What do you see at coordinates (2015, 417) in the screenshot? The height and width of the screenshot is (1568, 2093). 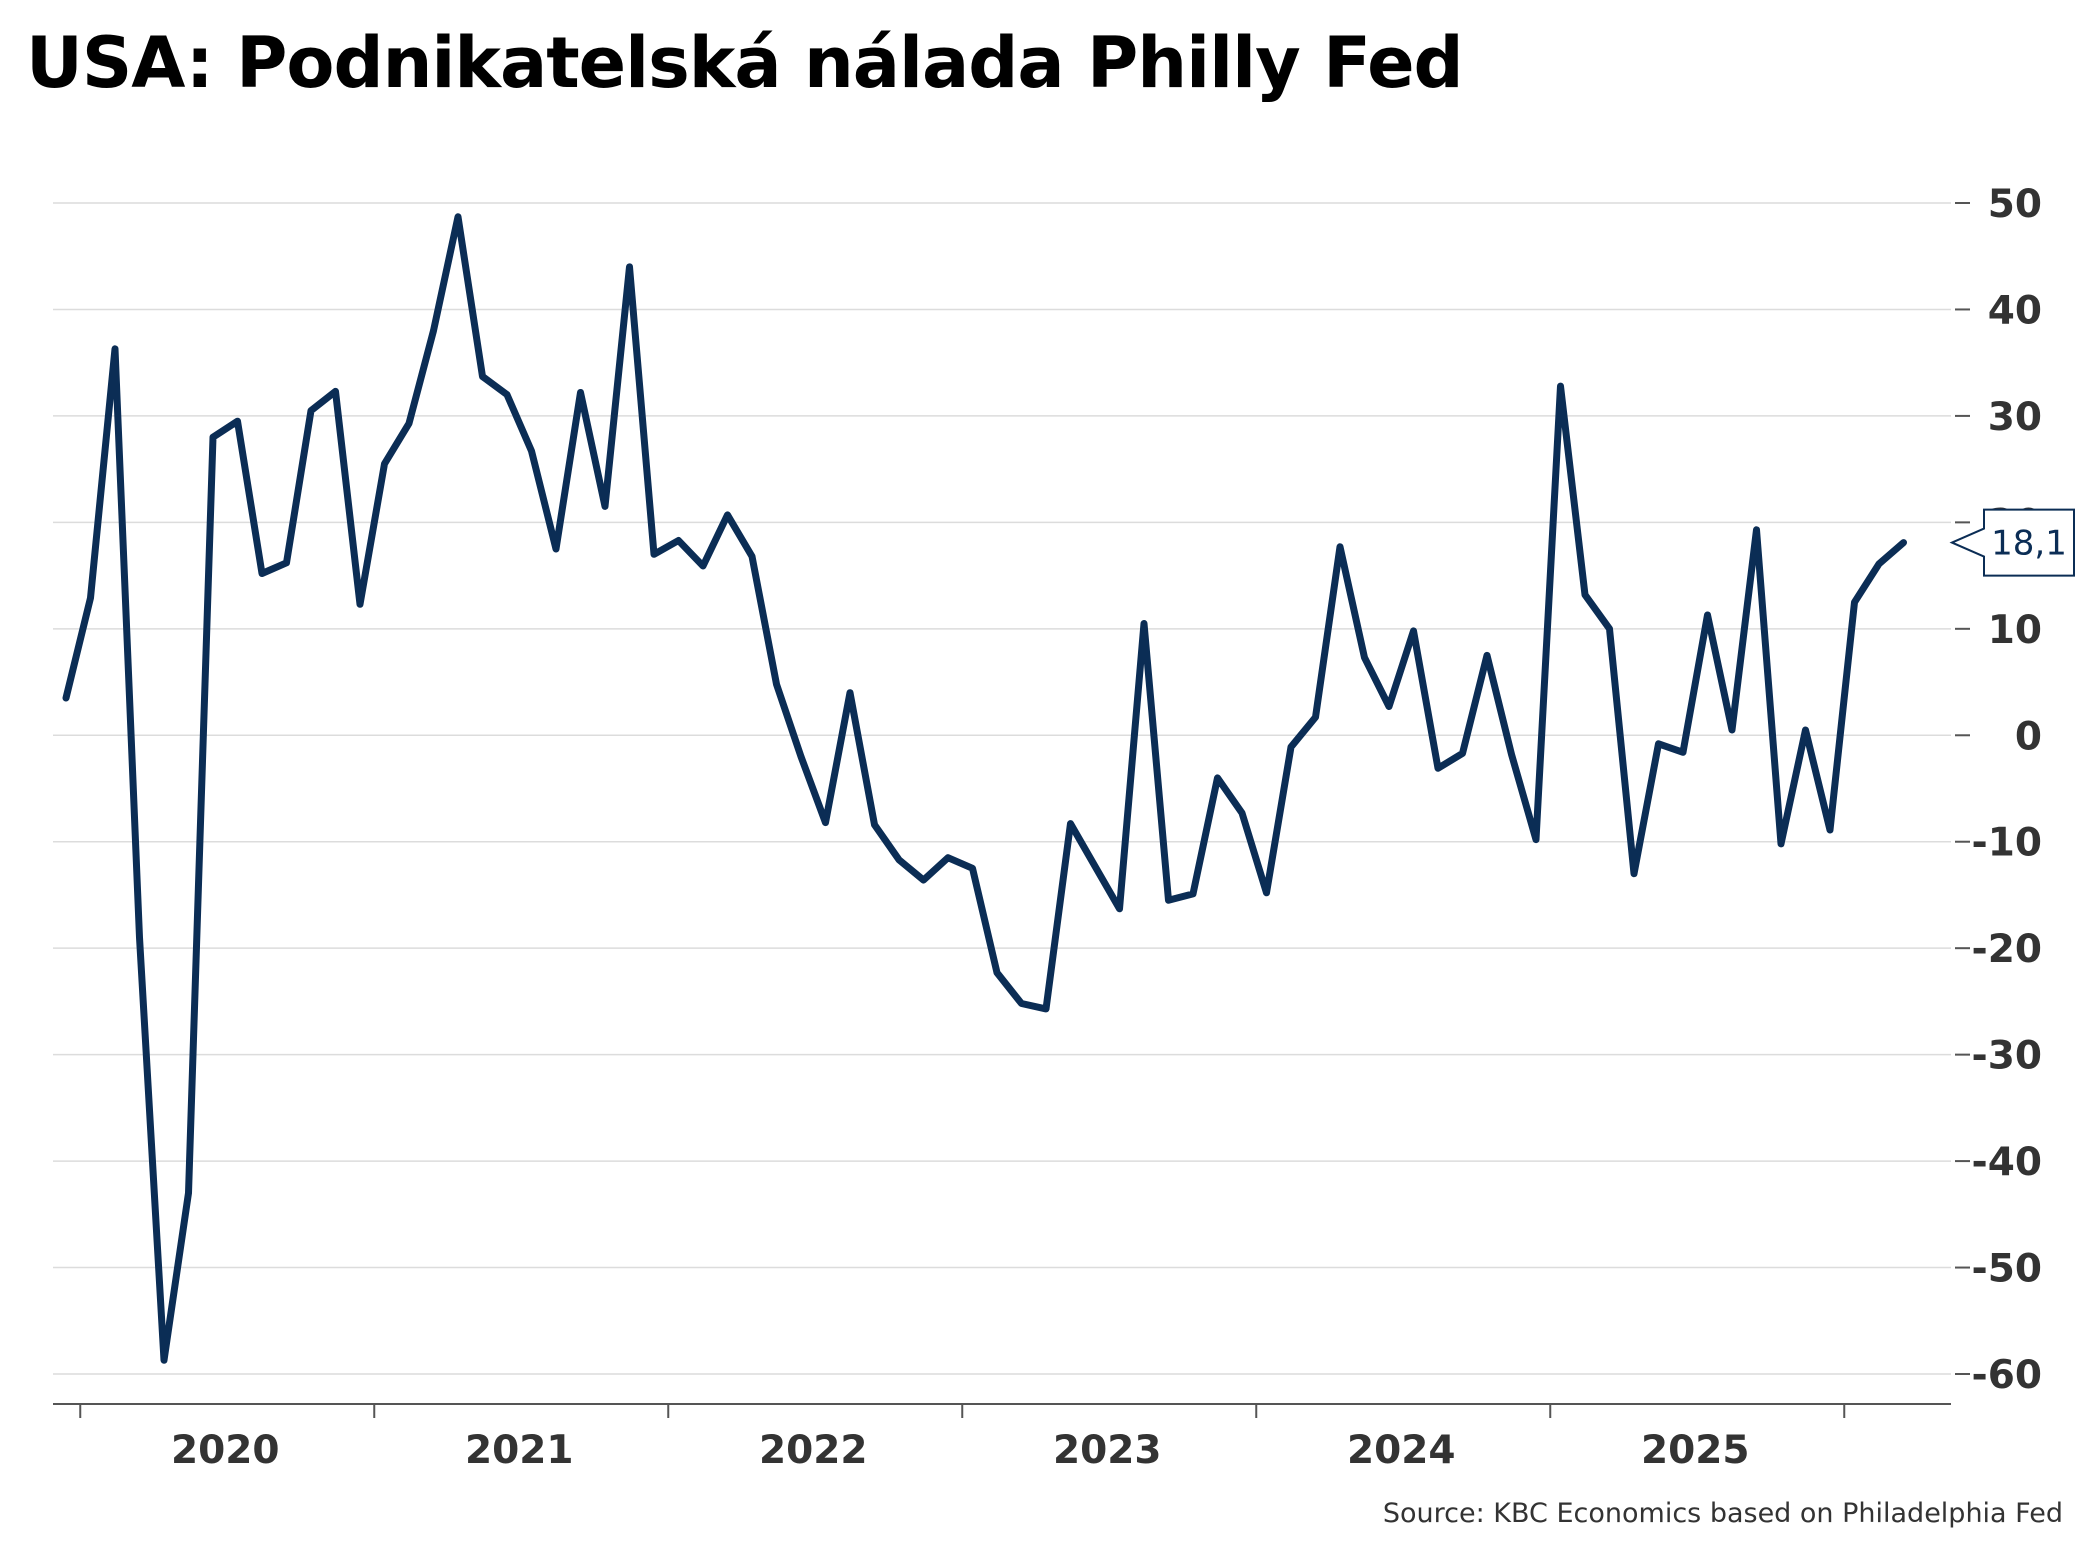 I see `y-tick-label: 30` at bounding box center [2015, 417].